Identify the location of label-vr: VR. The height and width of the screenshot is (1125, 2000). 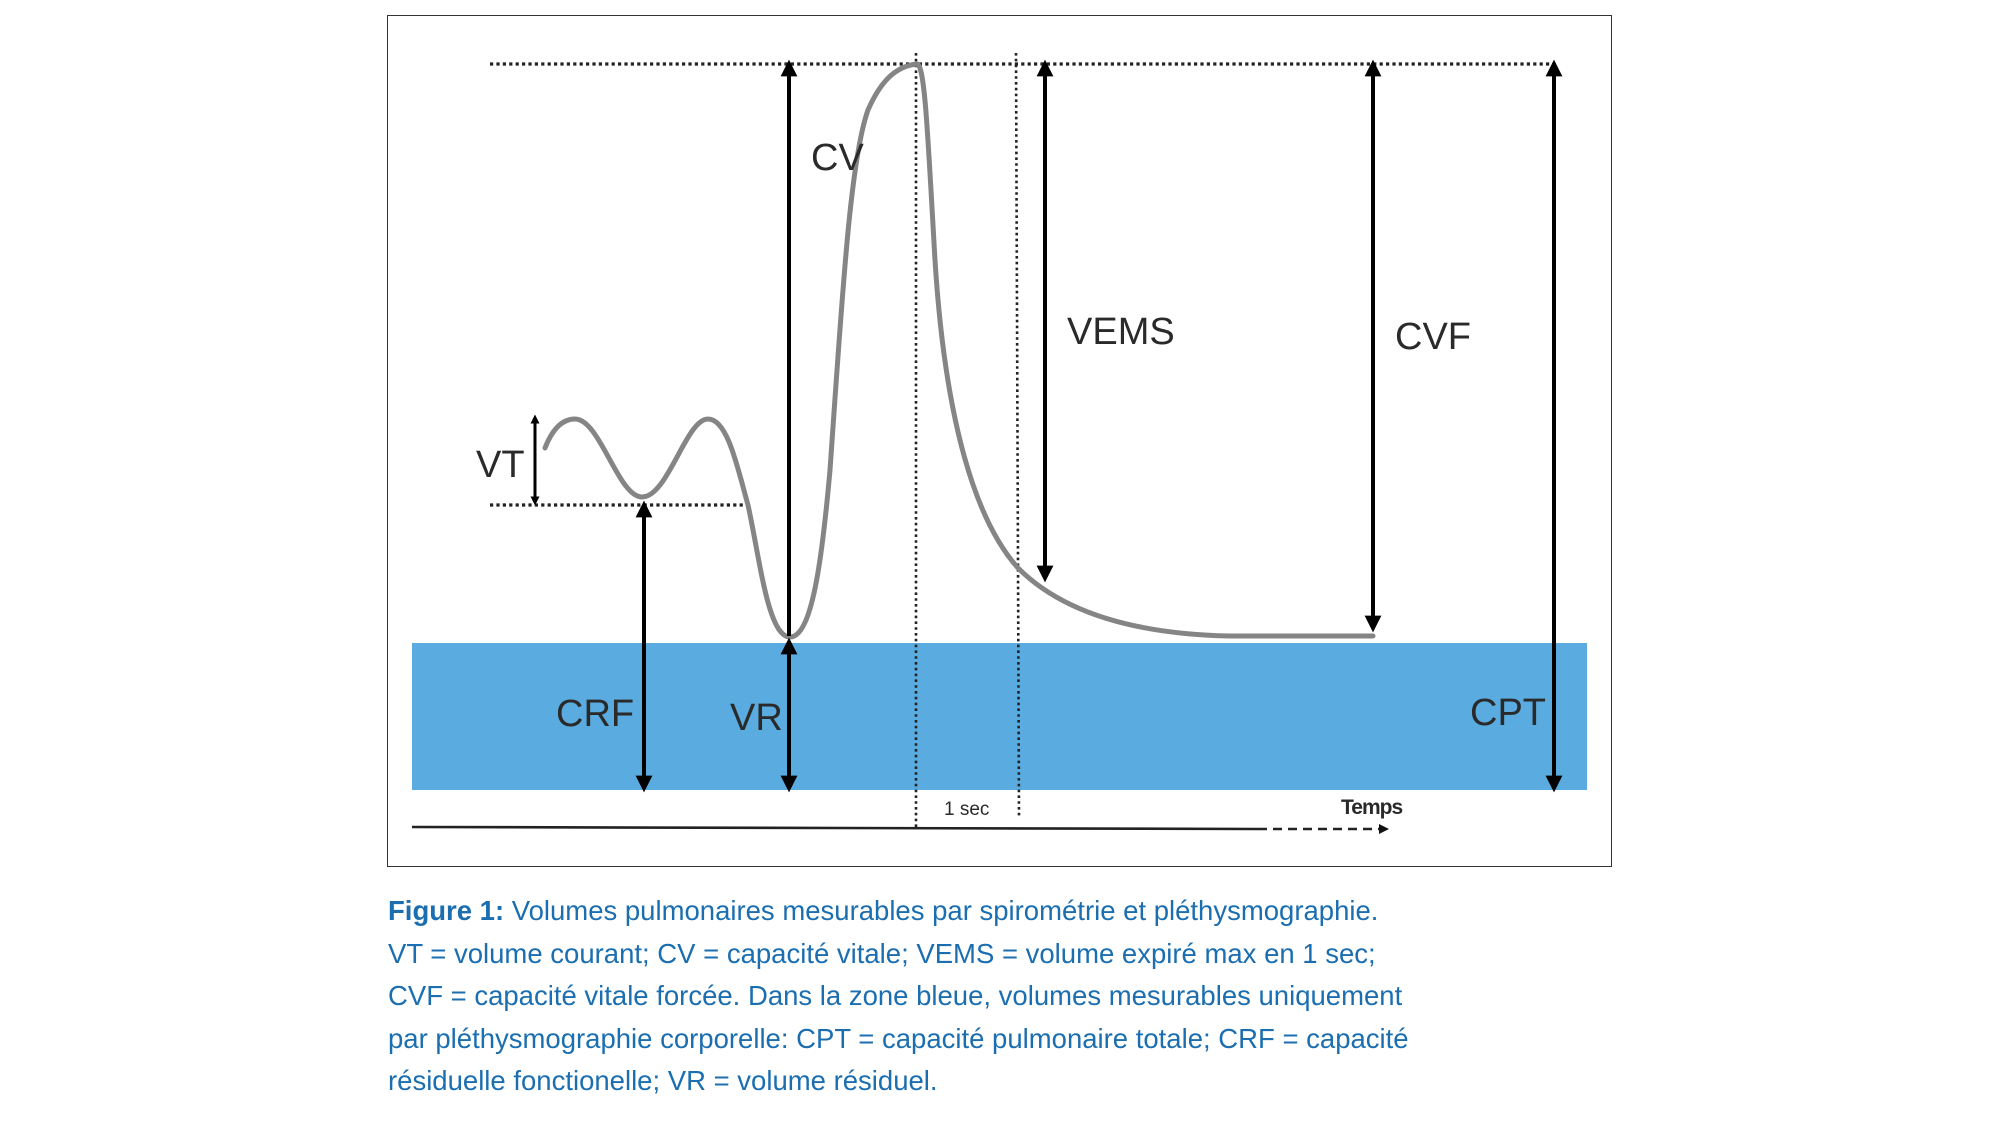
(756, 718).